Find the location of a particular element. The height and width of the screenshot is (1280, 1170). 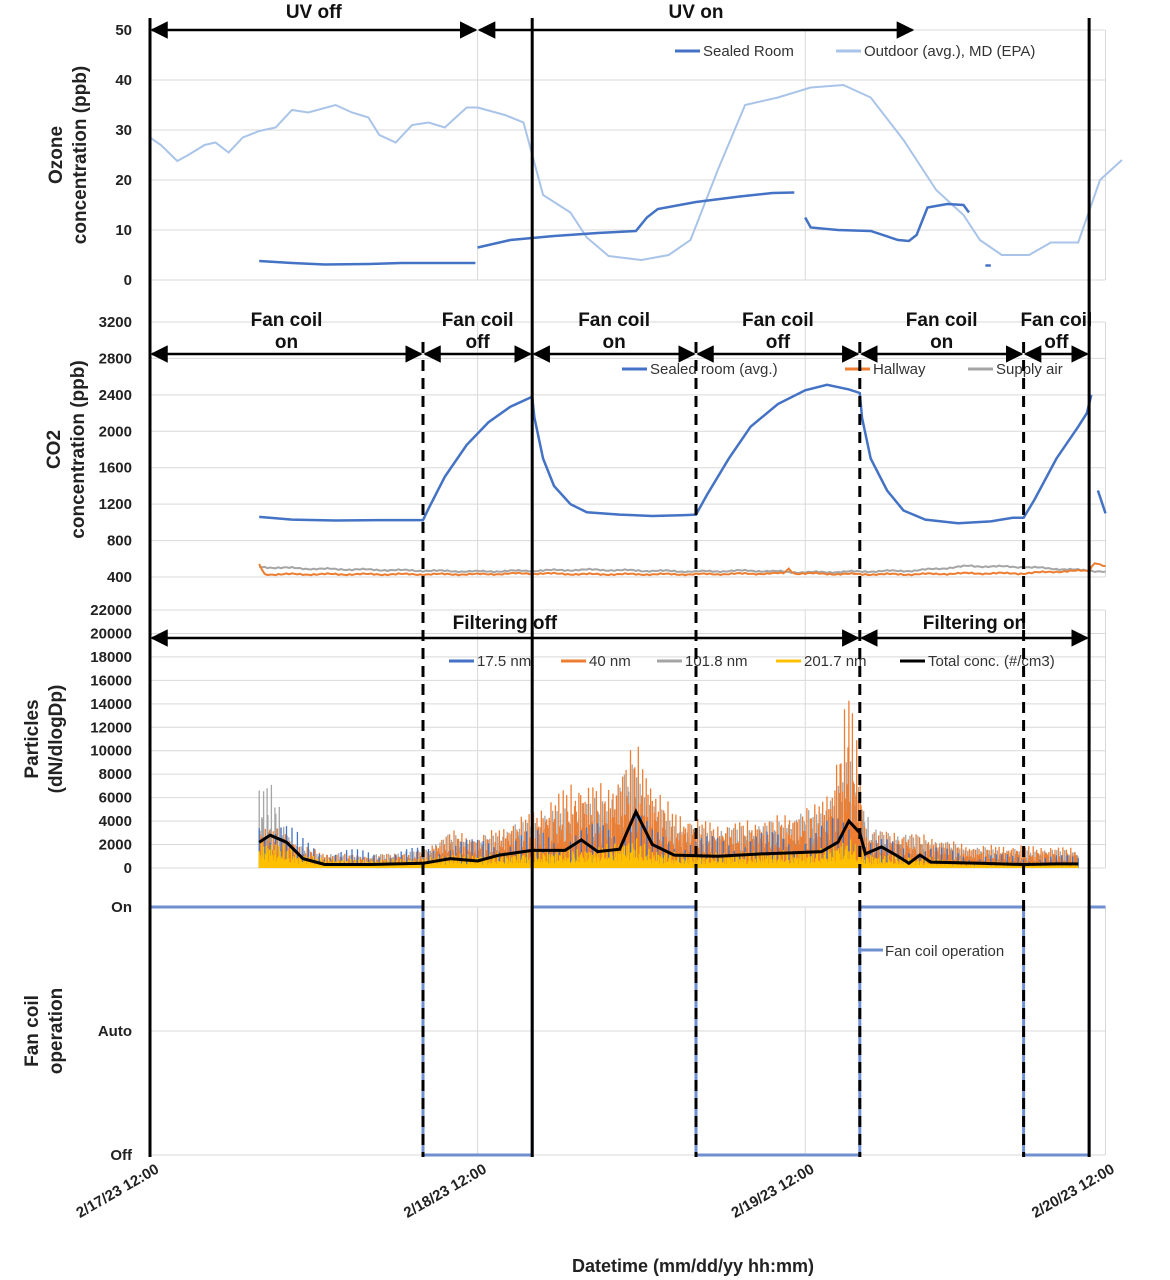

y-tick-label: Auto is located at coordinates (115, 1031).